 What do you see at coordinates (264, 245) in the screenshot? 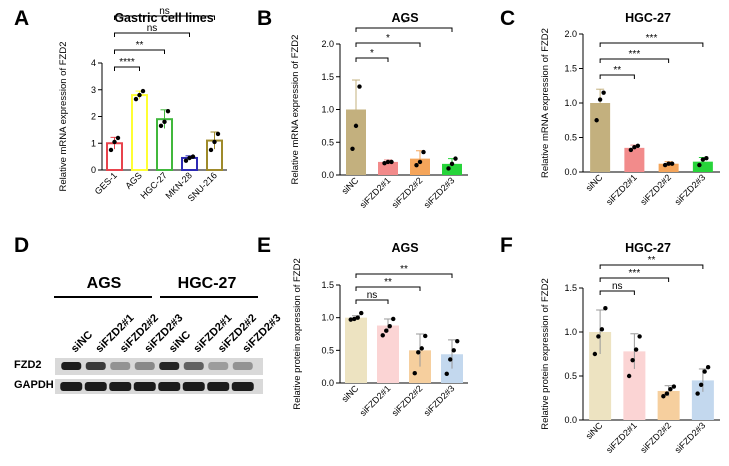
I see `panel-label-e: E` at bounding box center [264, 245].